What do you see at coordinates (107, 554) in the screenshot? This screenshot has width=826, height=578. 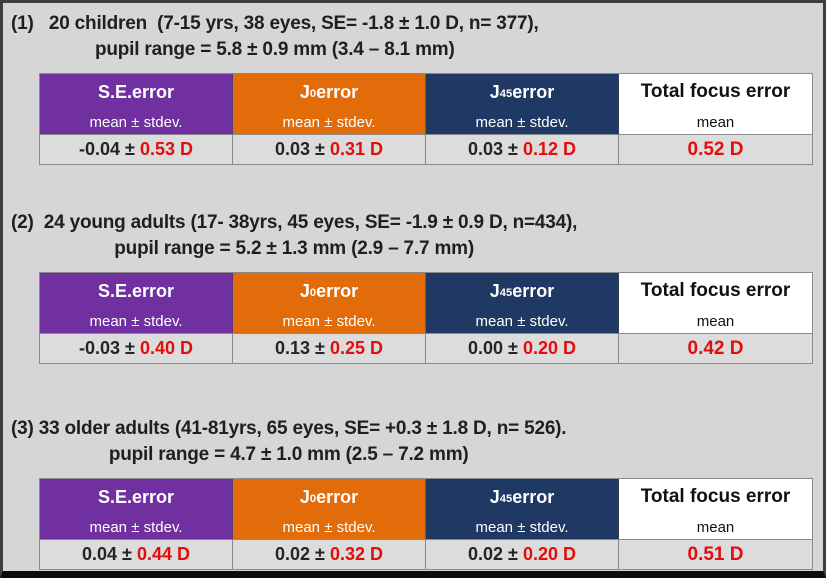 I see `mean-value: 0.04 ±` at bounding box center [107, 554].